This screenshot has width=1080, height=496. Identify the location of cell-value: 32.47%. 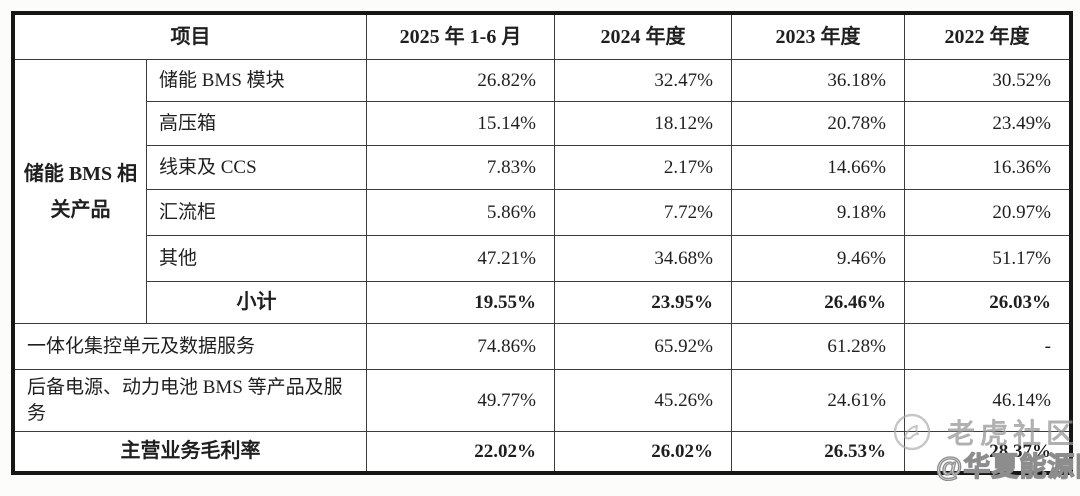
(643, 80).